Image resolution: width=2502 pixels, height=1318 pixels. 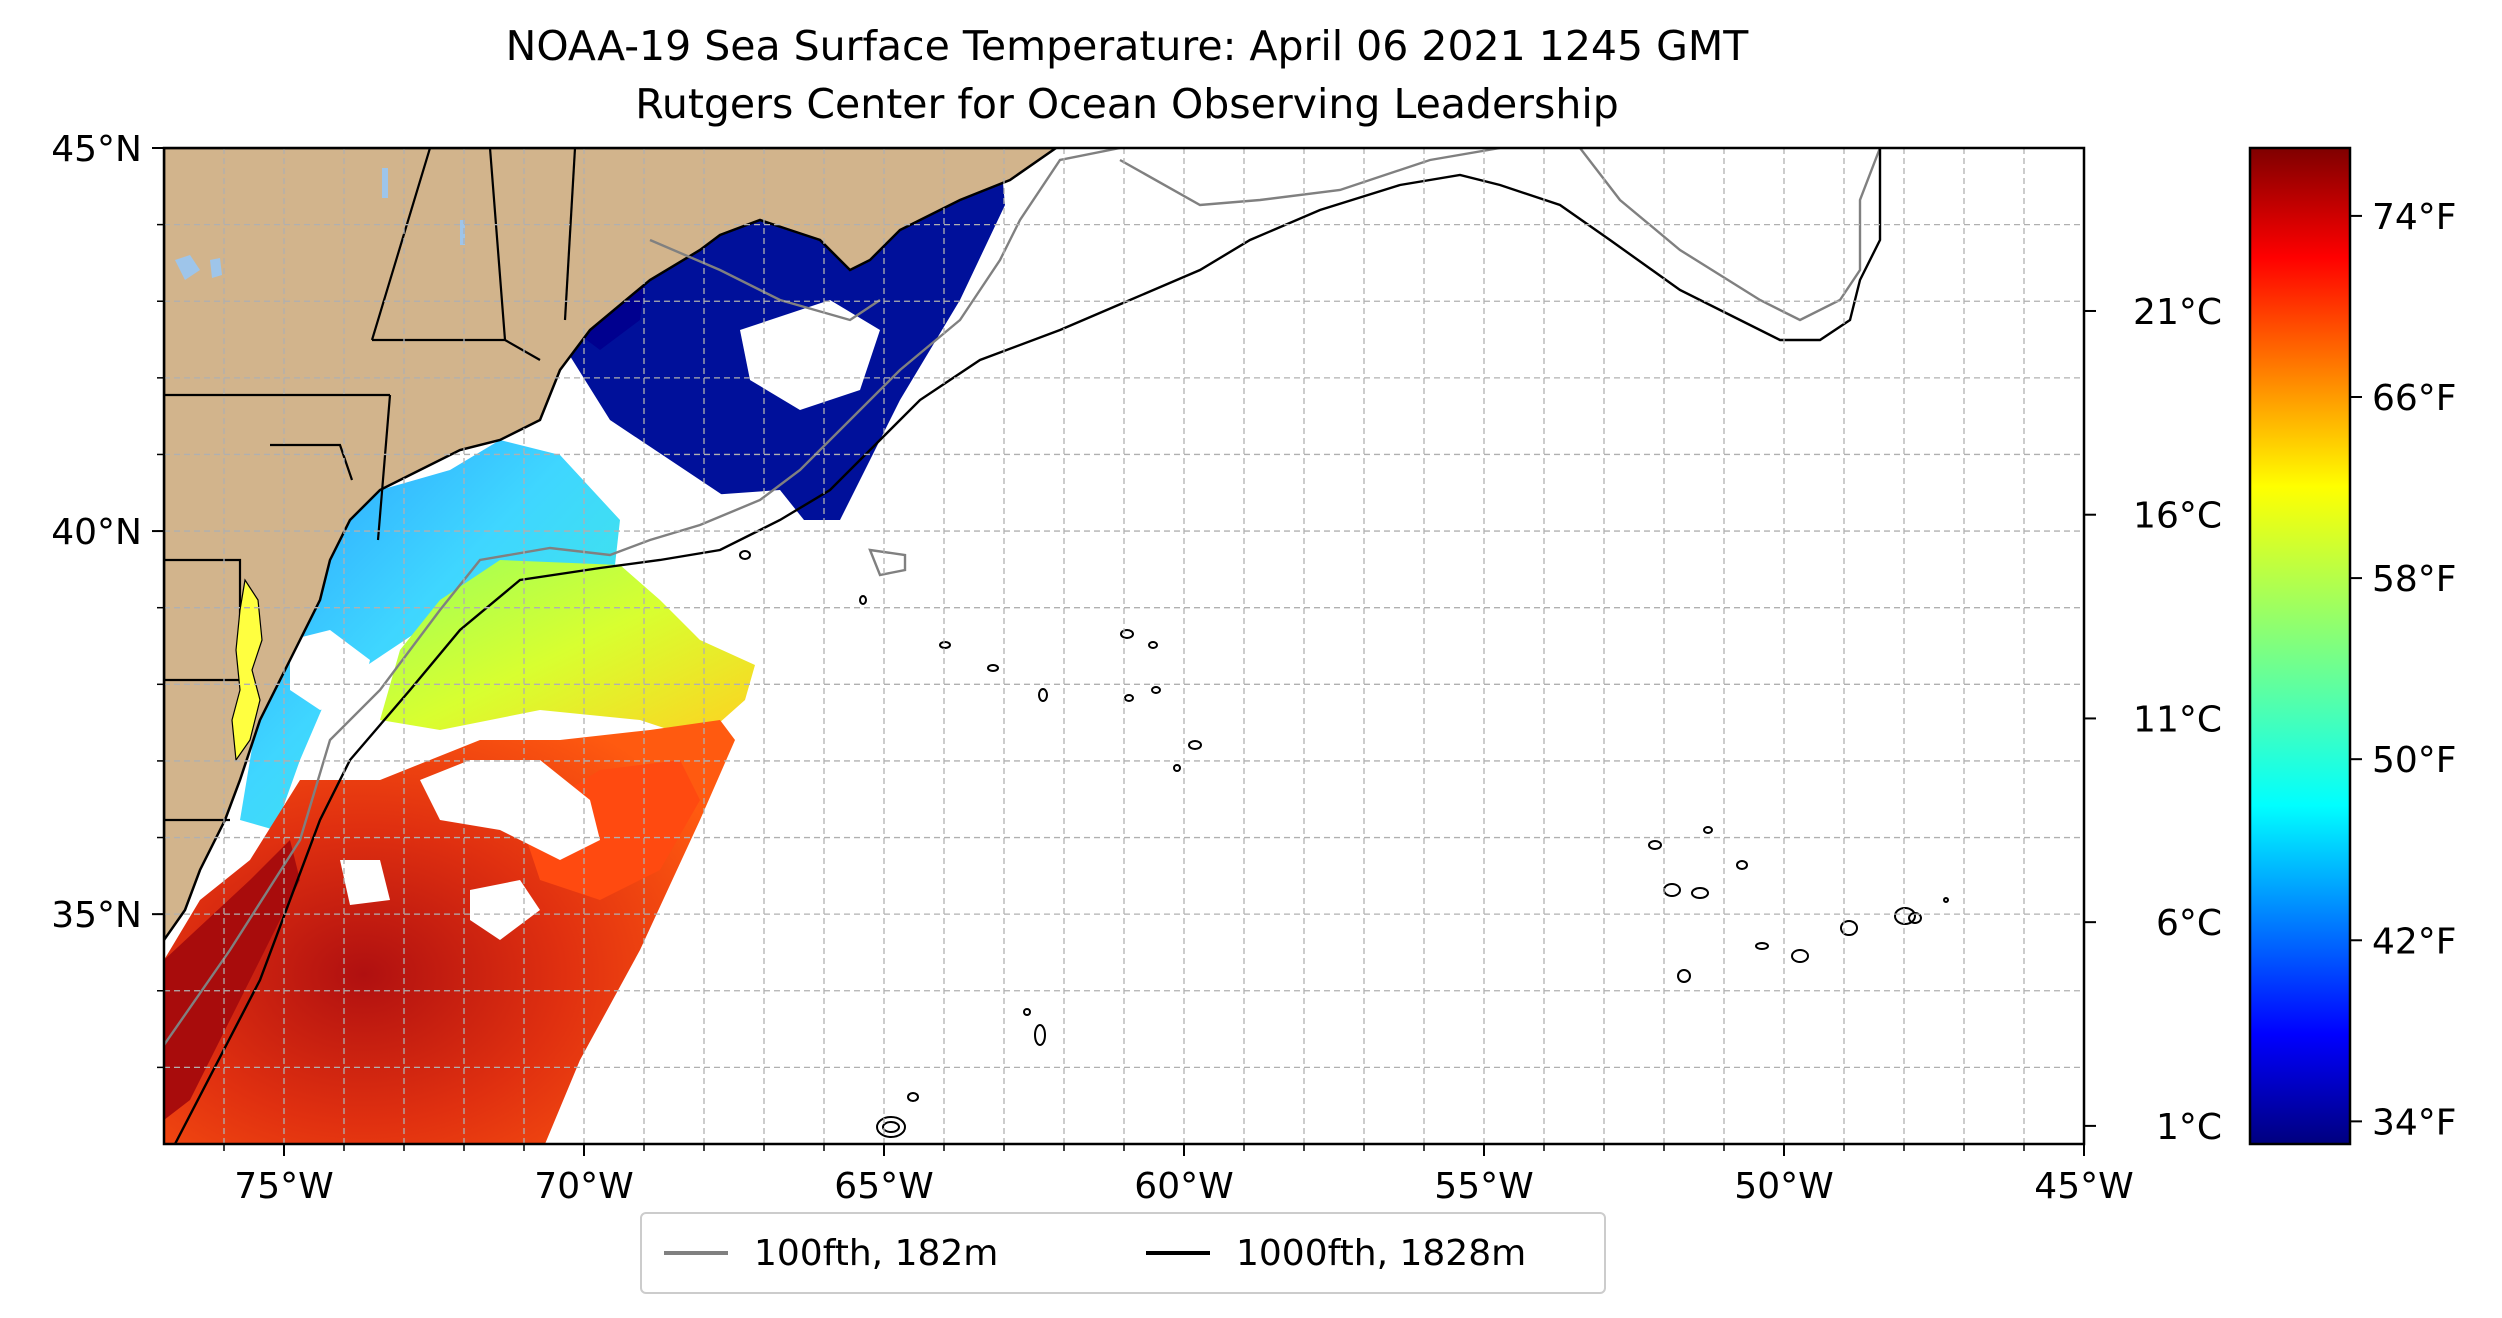 I want to click on colorbar-c-tick-label: 6°C, so click(x=2189, y=923).